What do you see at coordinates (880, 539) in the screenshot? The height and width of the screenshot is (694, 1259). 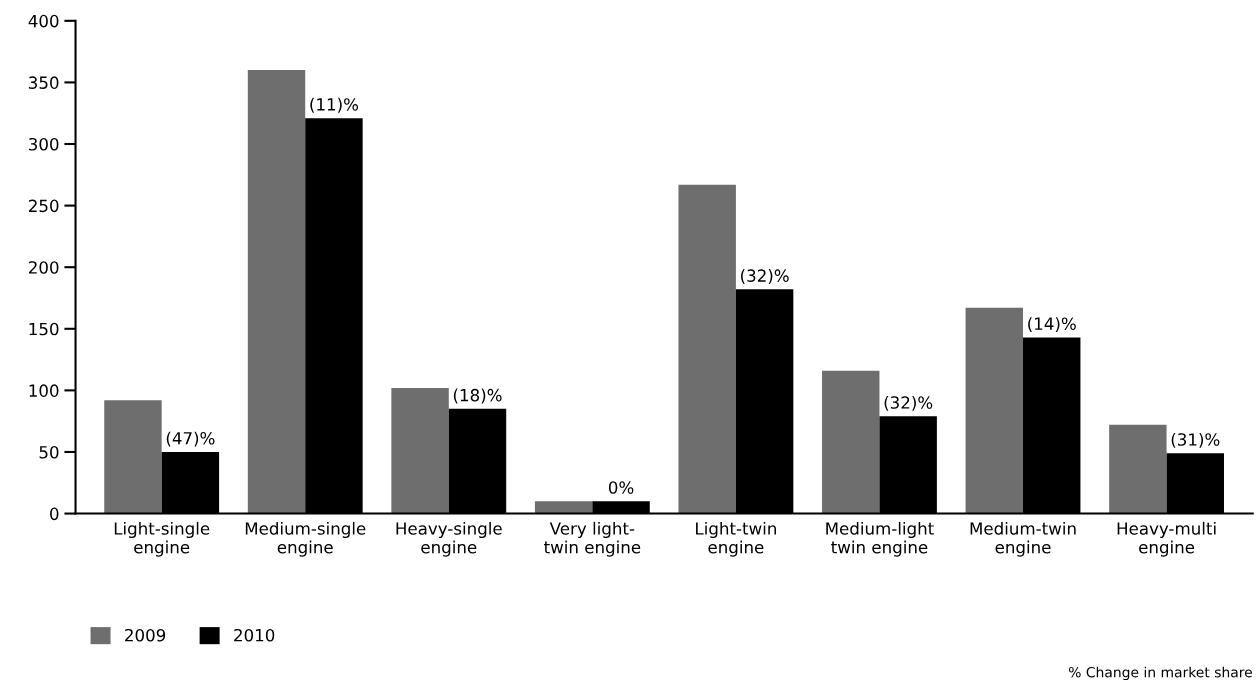 I see `x-tick-label: Medium-light twin engine` at bounding box center [880, 539].